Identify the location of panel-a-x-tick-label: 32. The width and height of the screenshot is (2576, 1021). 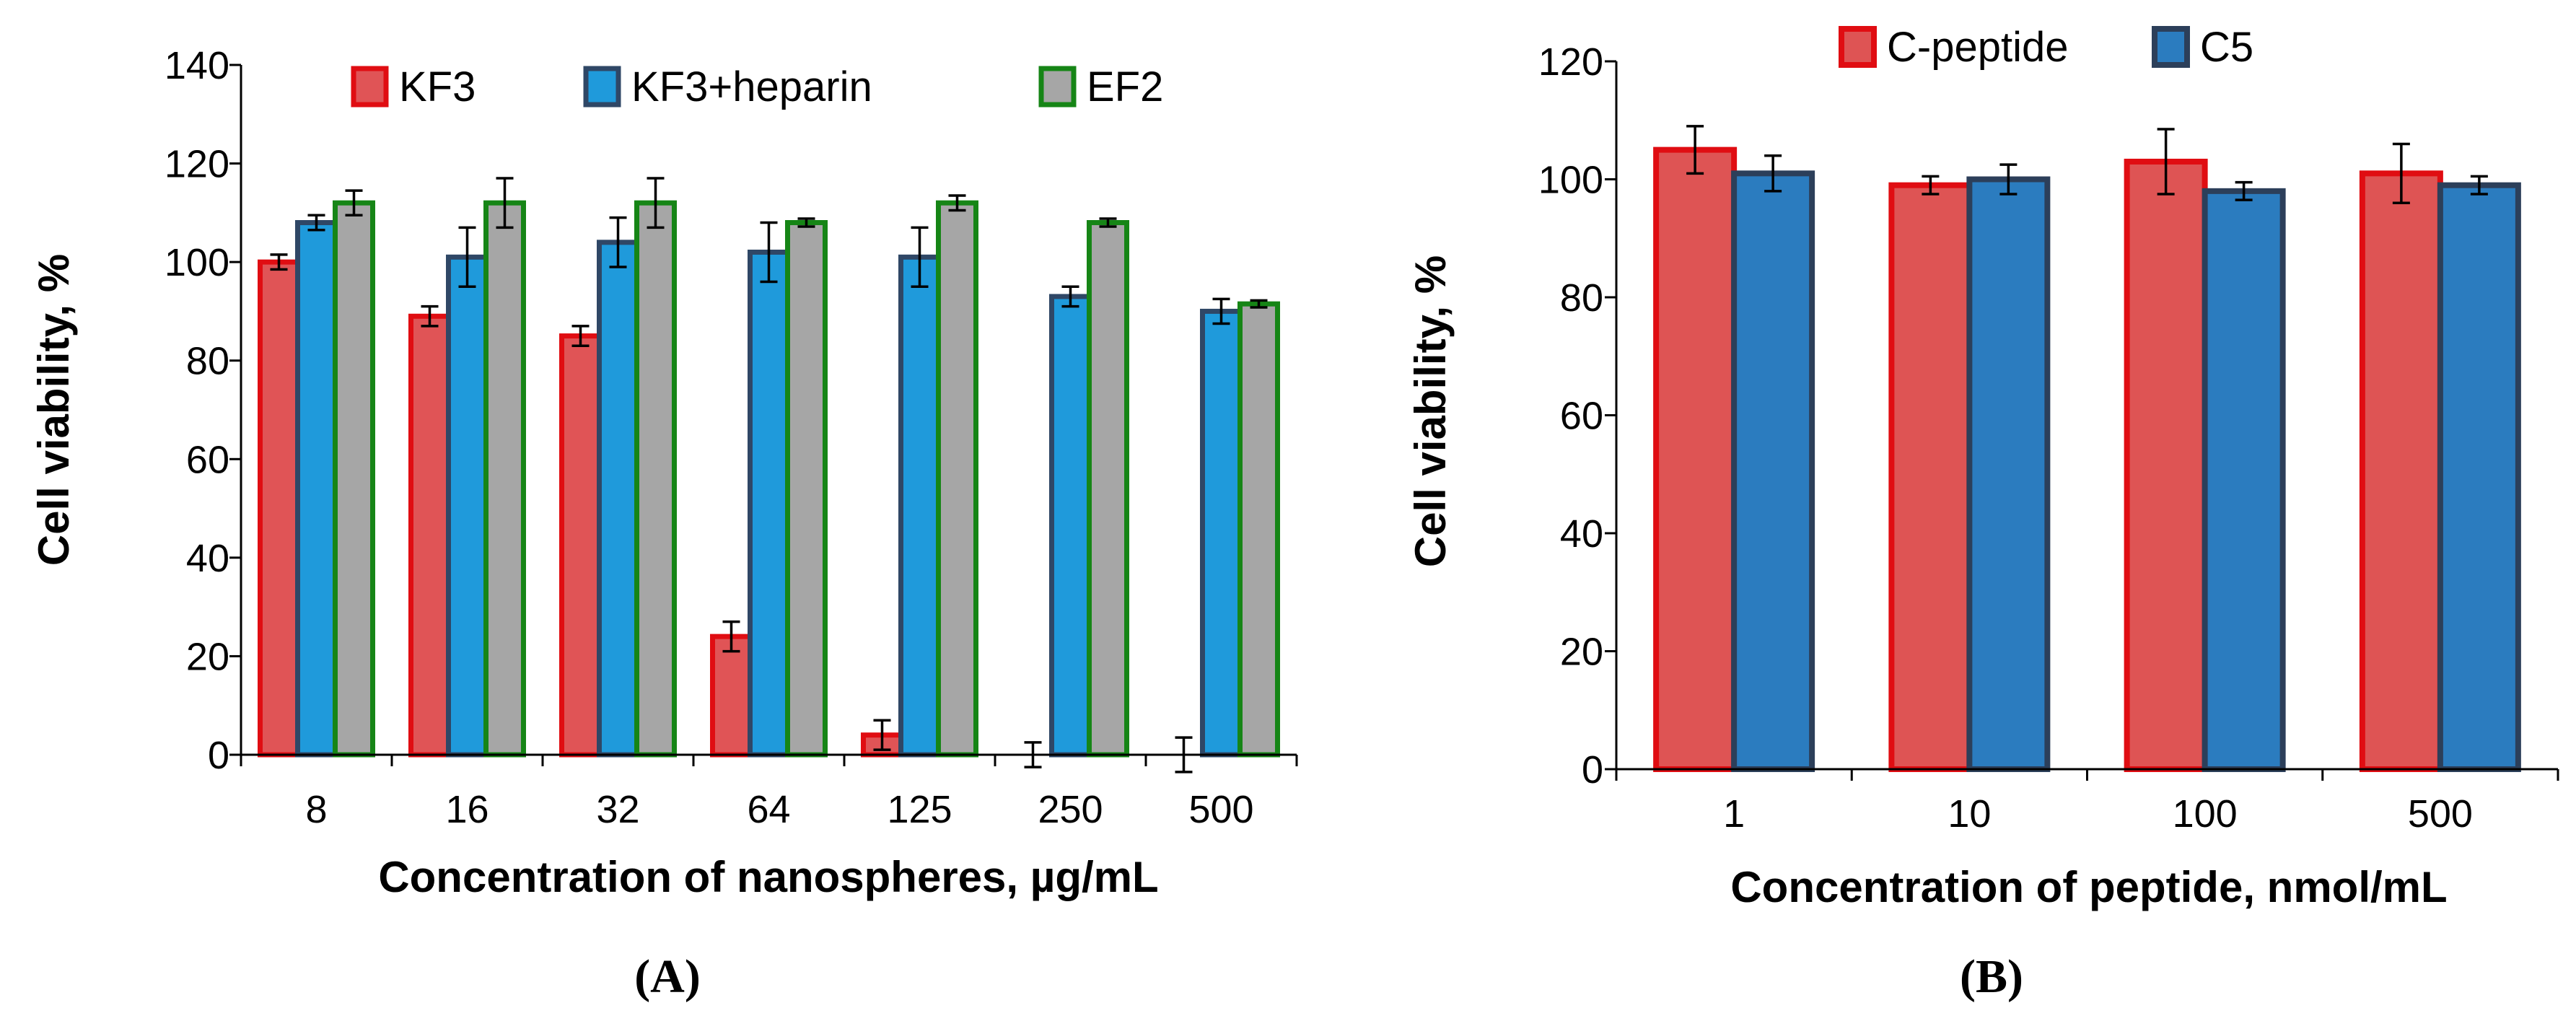
(617, 809).